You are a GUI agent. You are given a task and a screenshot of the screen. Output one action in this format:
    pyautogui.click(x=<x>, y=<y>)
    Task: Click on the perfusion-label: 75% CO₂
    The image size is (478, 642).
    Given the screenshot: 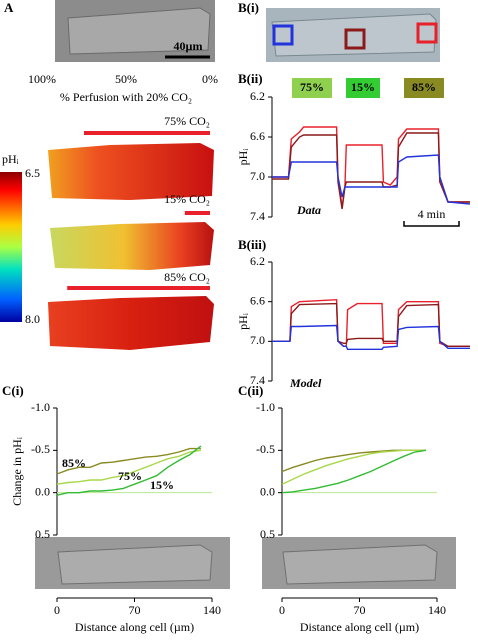 What is the action you would take?
    pyautogui.click(x=187, y=121)
    